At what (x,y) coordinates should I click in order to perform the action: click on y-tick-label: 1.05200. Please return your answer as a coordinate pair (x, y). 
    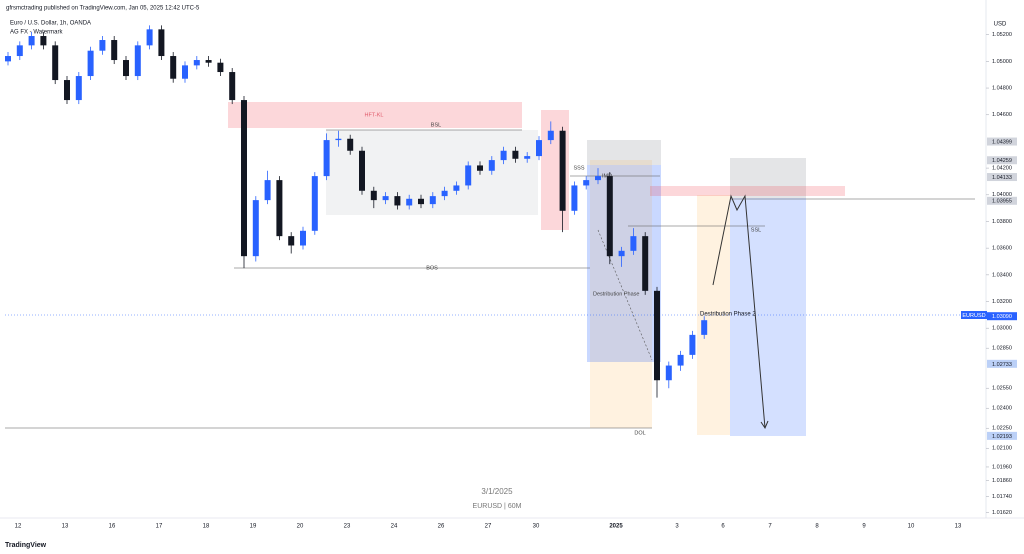
    Looking at the image, I should click on (1002, 35).